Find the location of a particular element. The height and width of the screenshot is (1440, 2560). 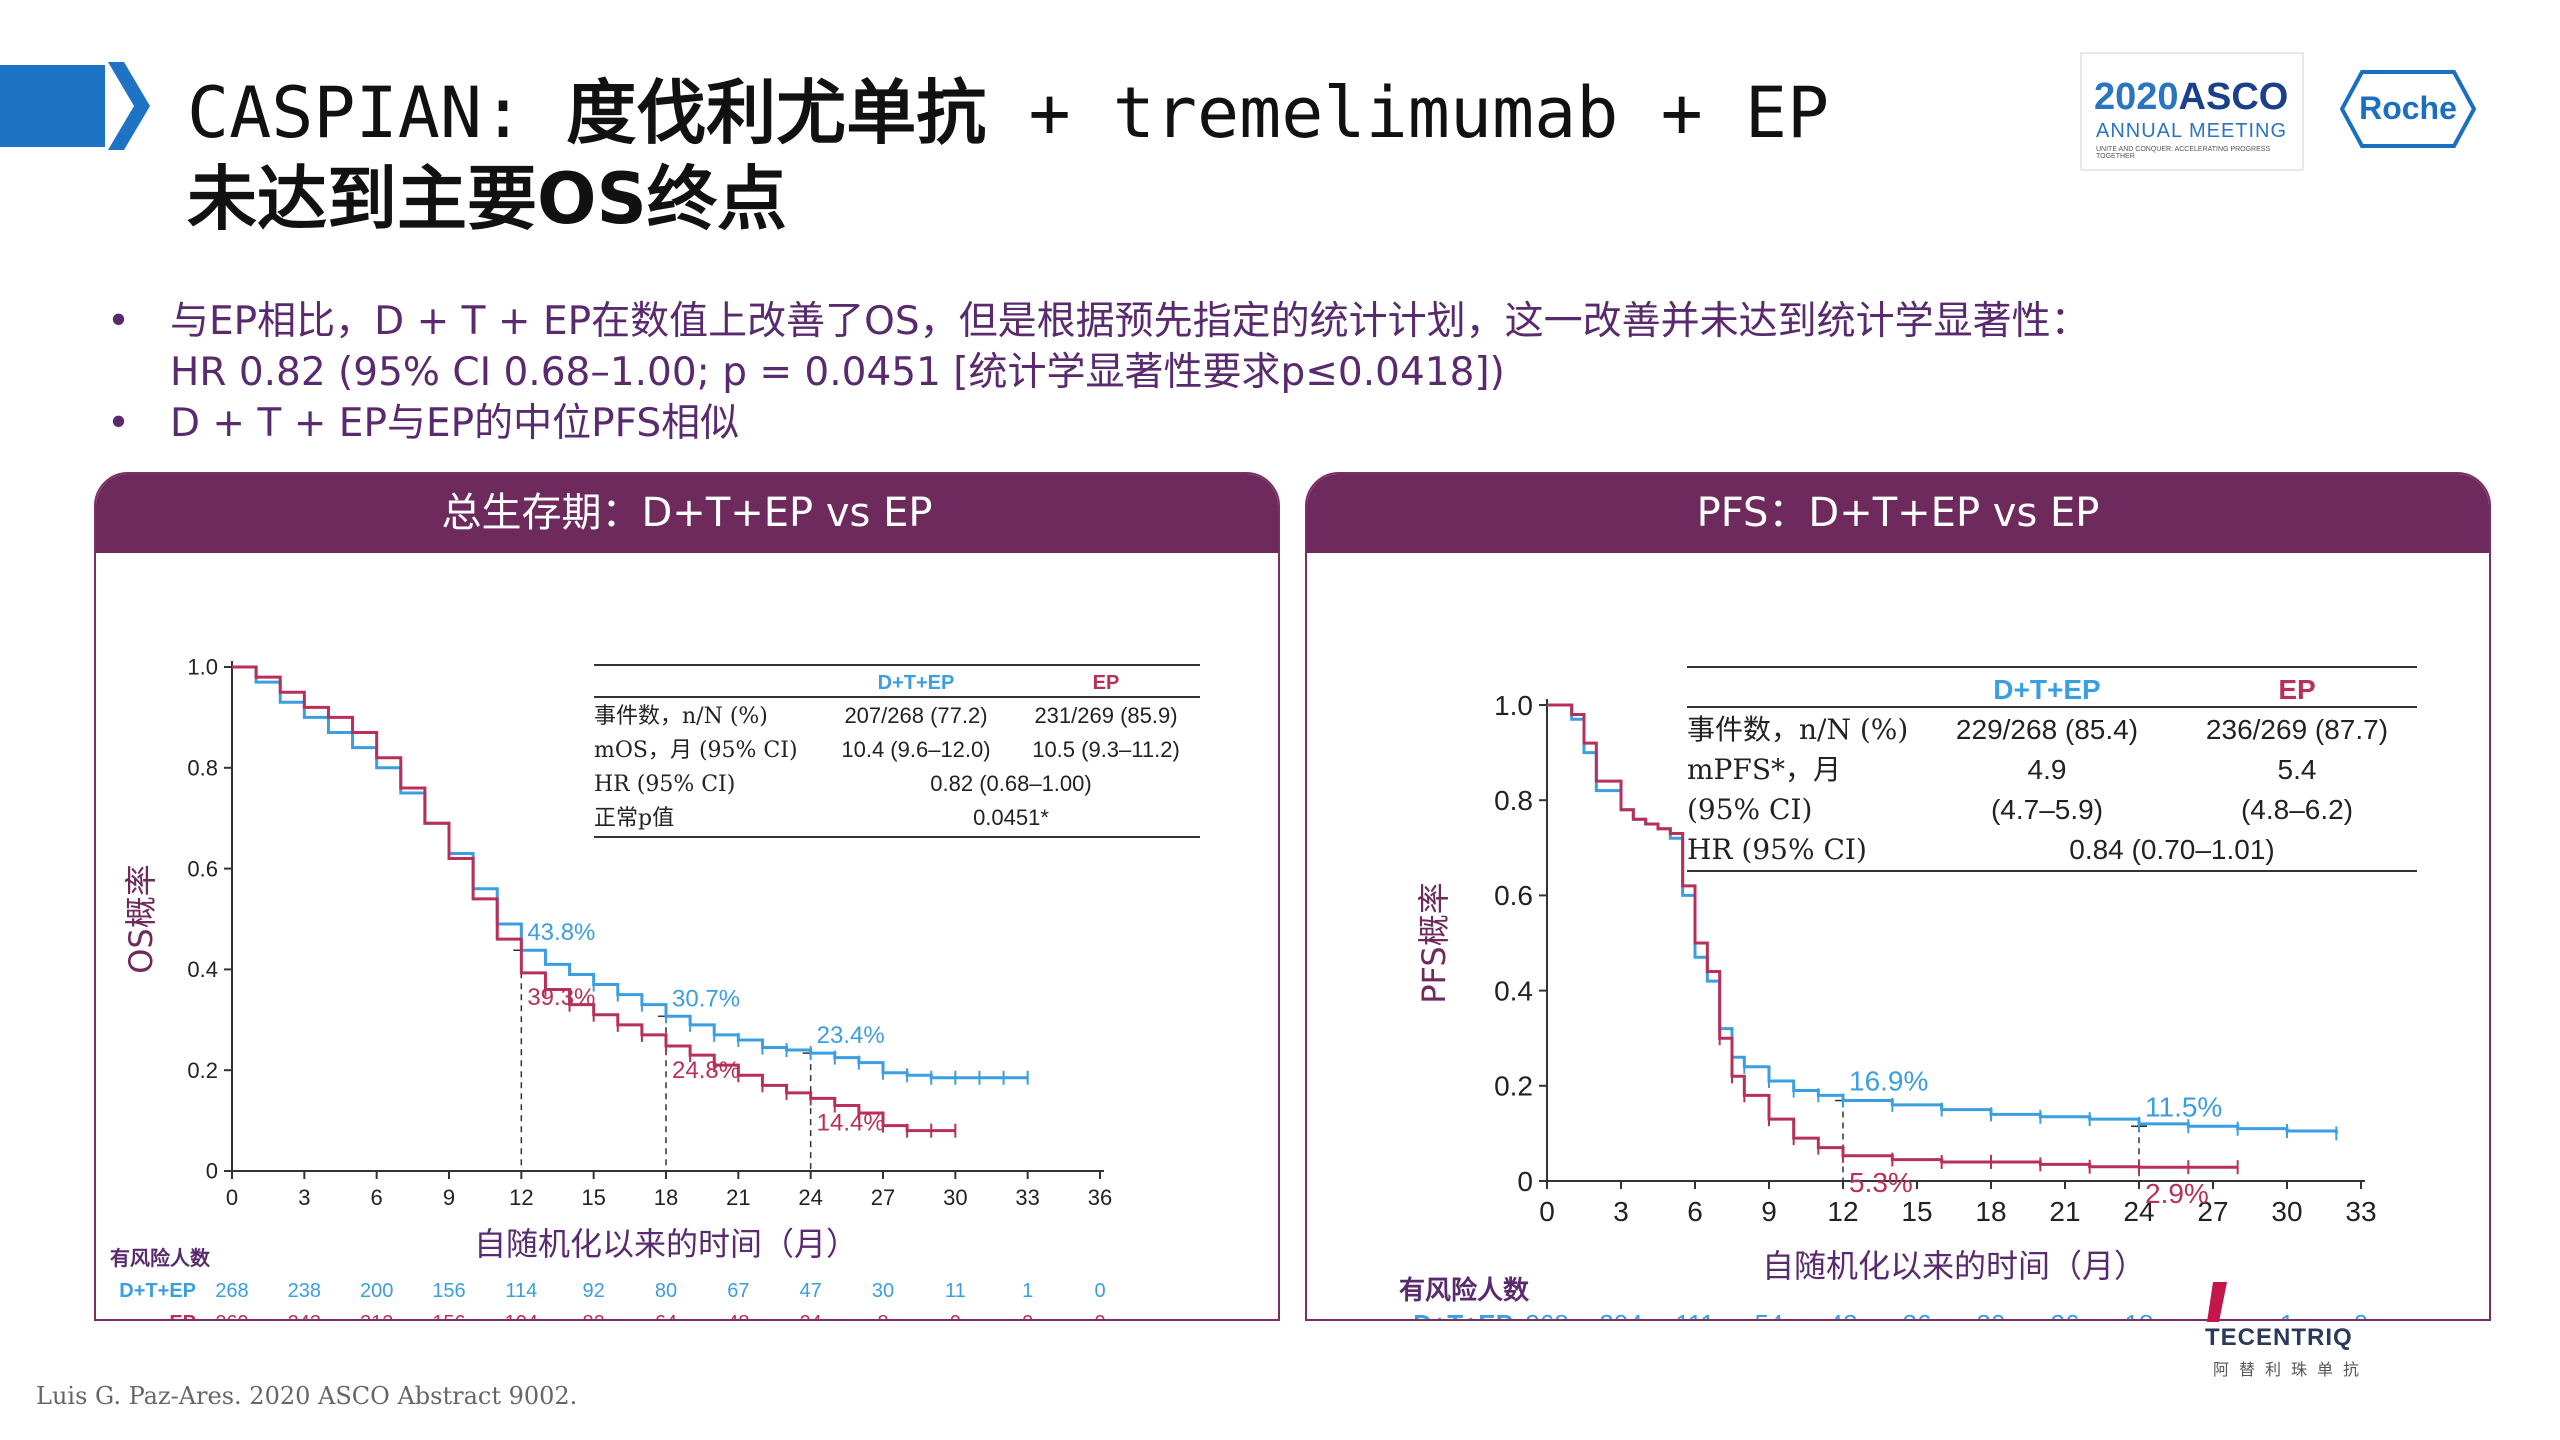

dtep-survival-curve is located at coordinates (1942, 918).